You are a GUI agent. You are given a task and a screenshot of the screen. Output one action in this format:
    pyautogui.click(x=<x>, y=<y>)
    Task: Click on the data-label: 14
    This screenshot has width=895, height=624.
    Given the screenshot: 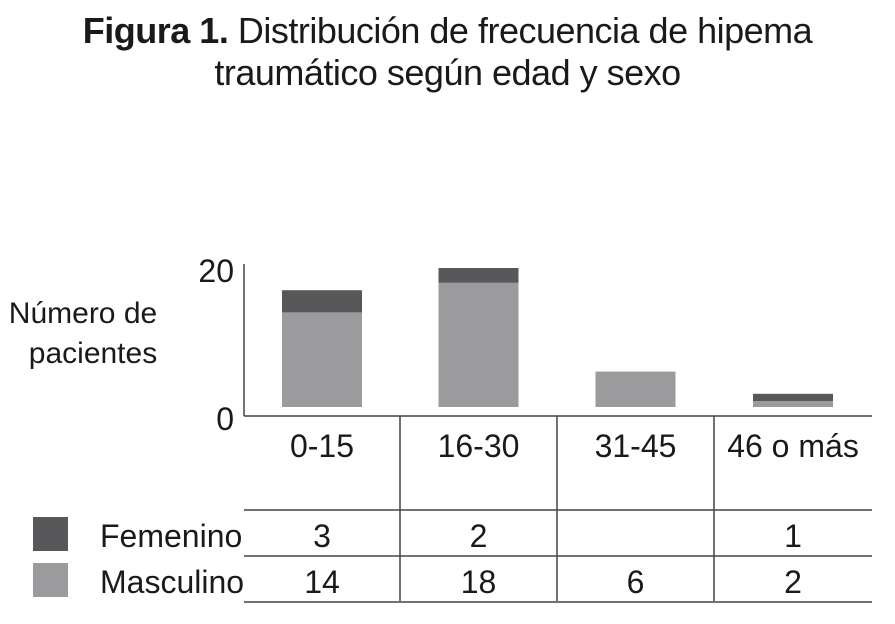 What is the action you would take?
    pyautogui.click(x=322, y=582)
    